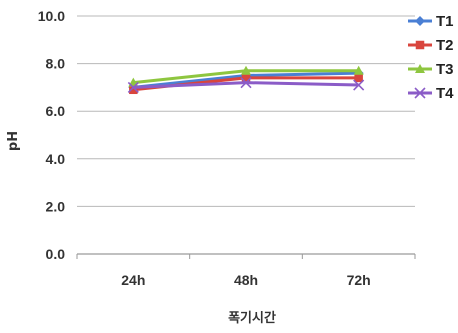  I want to click on legend-label: T2, so click(445, 45).